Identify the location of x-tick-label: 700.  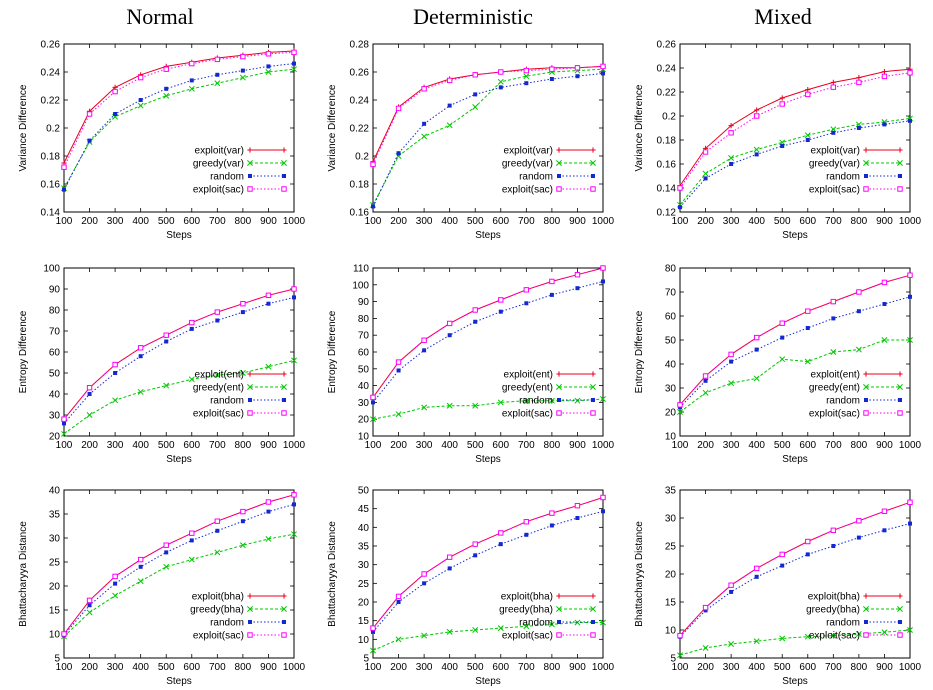
(526, 445).